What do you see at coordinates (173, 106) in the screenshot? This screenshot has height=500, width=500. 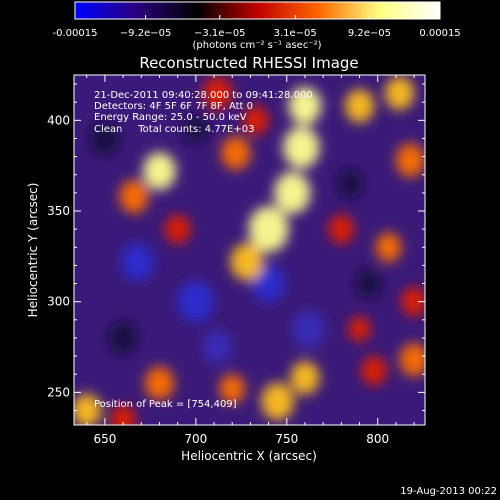 I see `annotation-detectors: Detectors: 4F 5F 6F 7F 8F, Att 0` at bounding box center [173, 106].